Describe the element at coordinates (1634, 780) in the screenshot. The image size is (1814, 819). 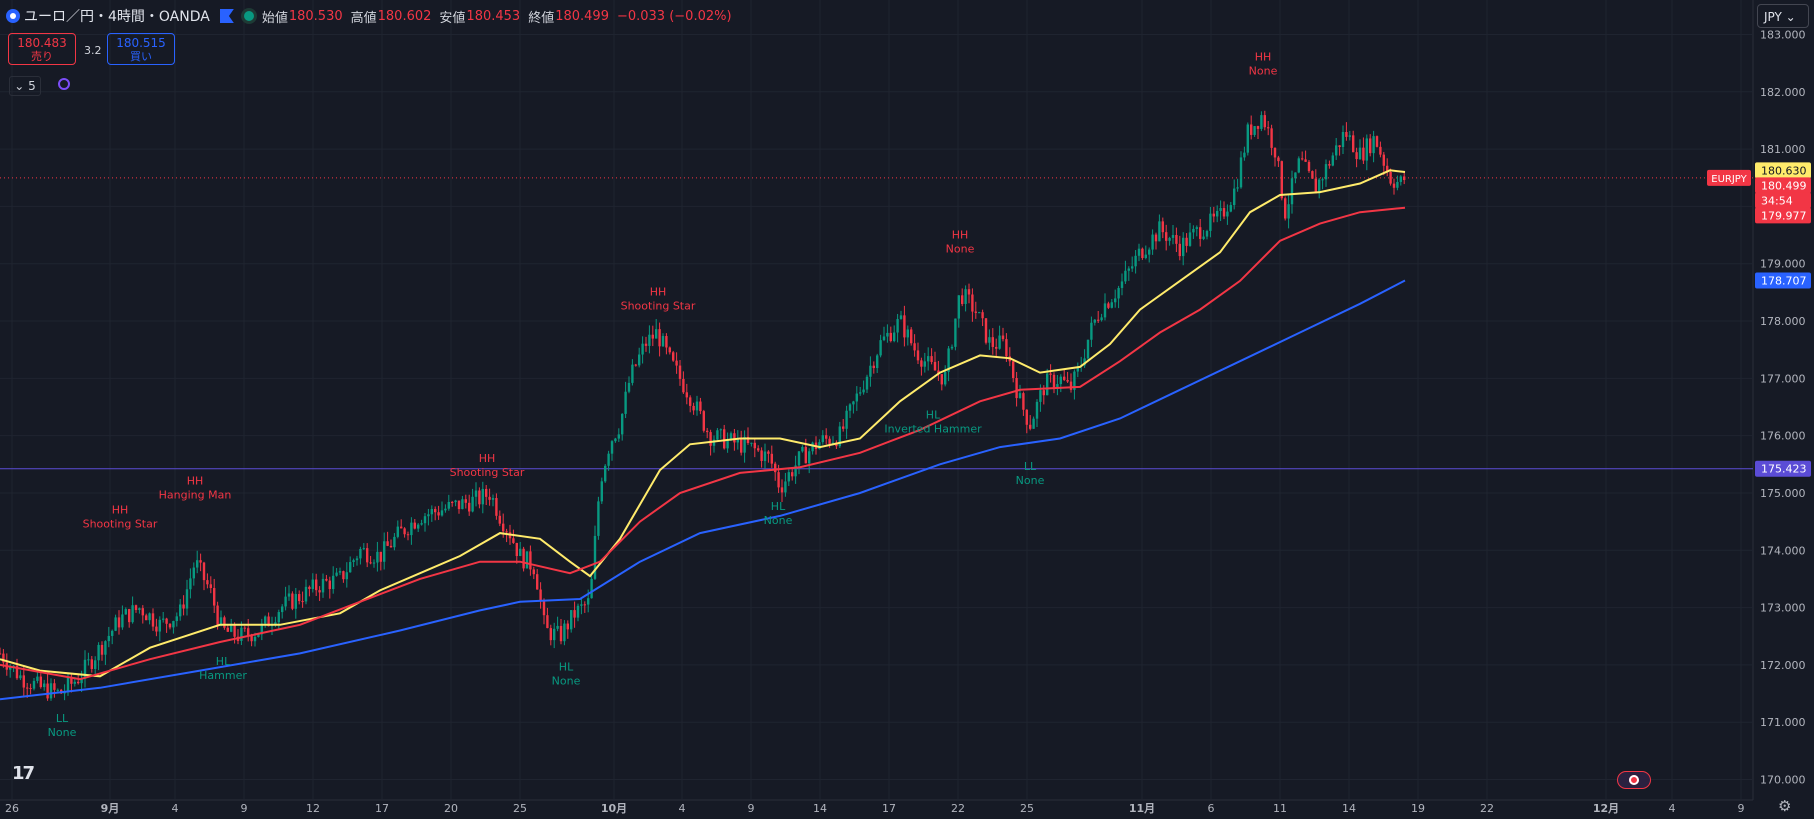
I see `goto-realtime-icon` at that location.